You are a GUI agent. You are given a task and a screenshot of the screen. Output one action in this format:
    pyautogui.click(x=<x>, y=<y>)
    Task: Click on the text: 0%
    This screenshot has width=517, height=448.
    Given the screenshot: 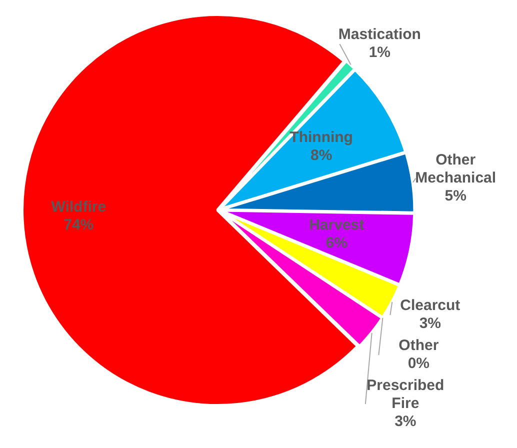 What is the action you would take?
    pyautogui.click(x=419, y=363)
    